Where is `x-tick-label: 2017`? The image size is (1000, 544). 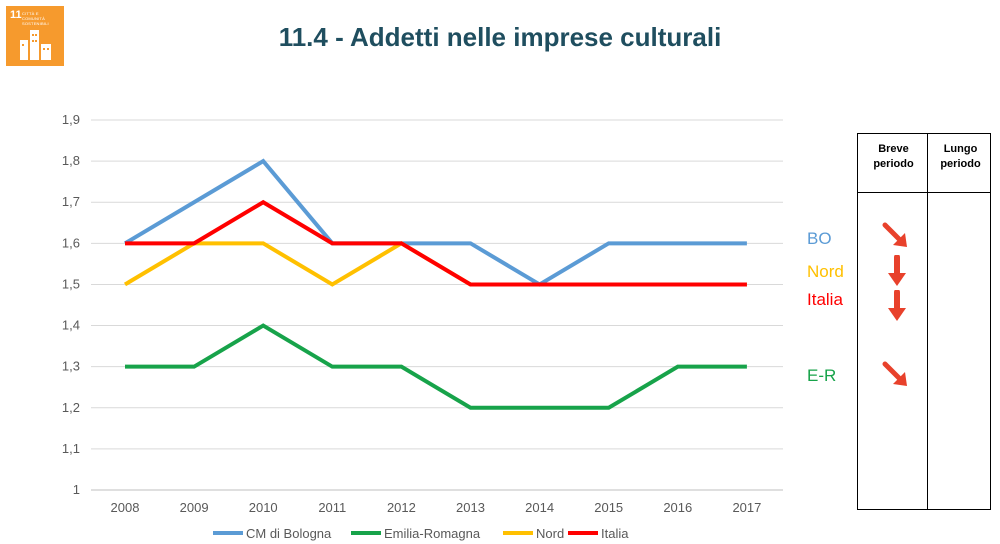
x-tick-label: 2017 is located at coordinates (746, 507).